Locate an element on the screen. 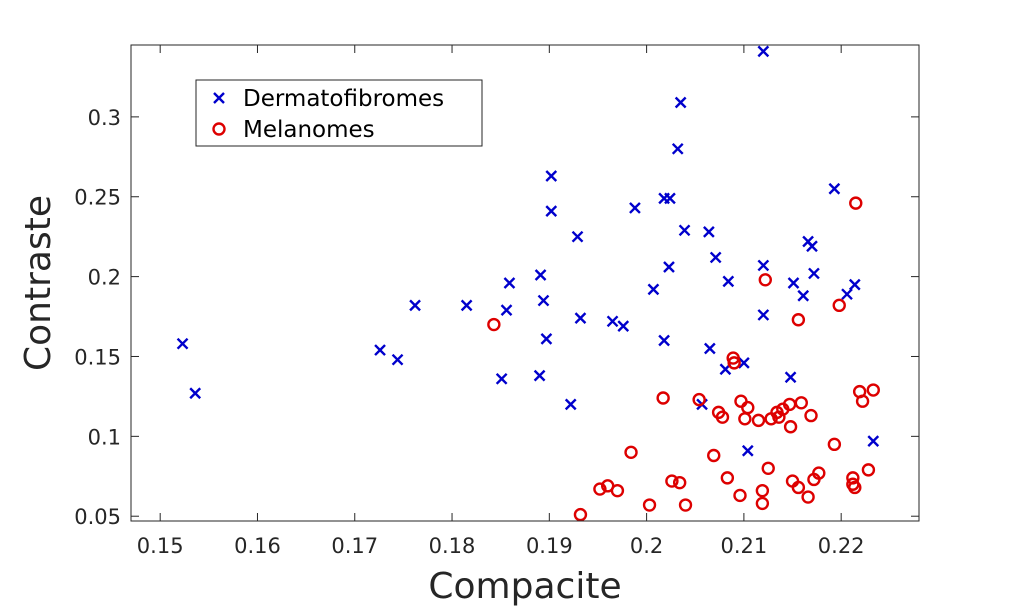 The width and height of the screenshot is (1017, 610). legend-box is located at coordinates (339, 113).